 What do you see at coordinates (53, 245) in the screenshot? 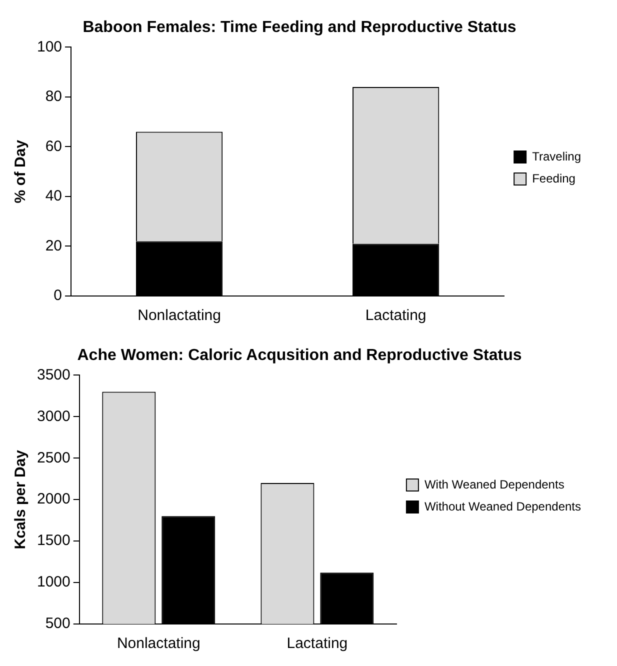
I see `y-tick-label: 20` at bounding box center [53, 245].